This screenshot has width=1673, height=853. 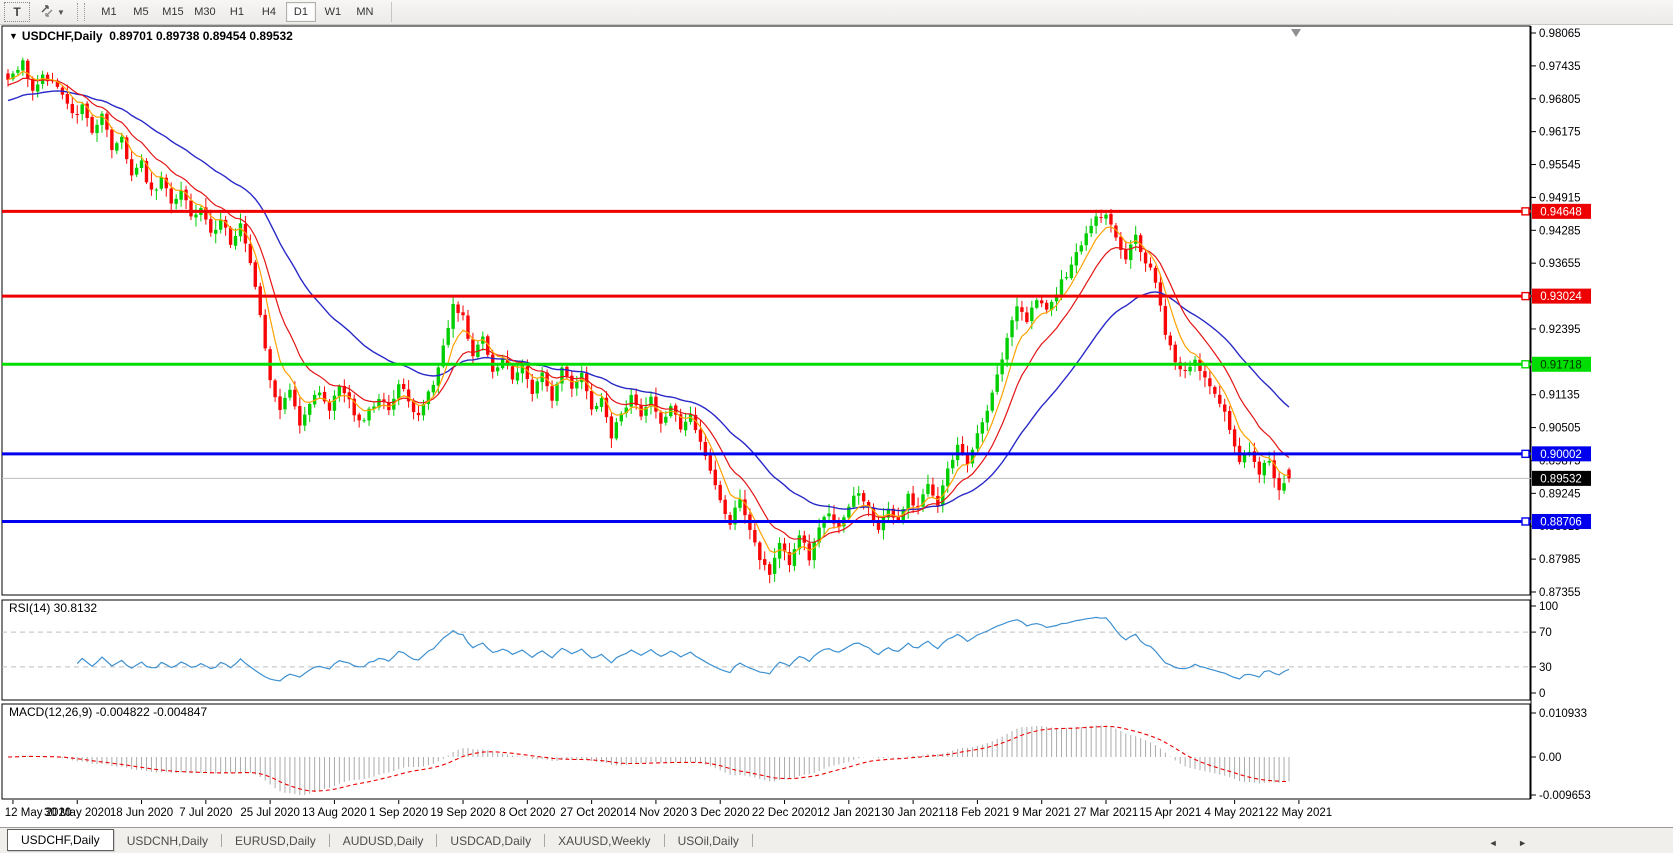 I want to click on tab-scroll-right-icon: ►, so click(x=1522, y=843).